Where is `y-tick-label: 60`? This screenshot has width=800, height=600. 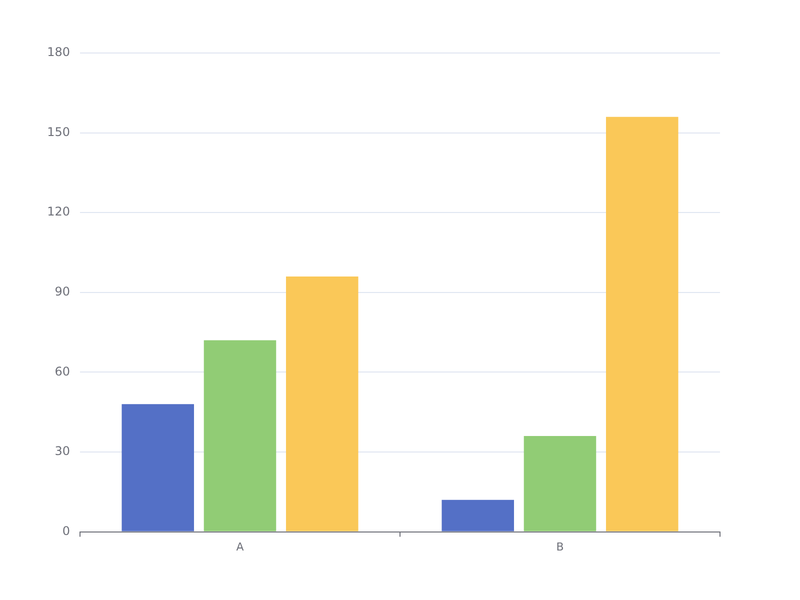 y-tick-label: 60 is located at coordinates (62, 371).